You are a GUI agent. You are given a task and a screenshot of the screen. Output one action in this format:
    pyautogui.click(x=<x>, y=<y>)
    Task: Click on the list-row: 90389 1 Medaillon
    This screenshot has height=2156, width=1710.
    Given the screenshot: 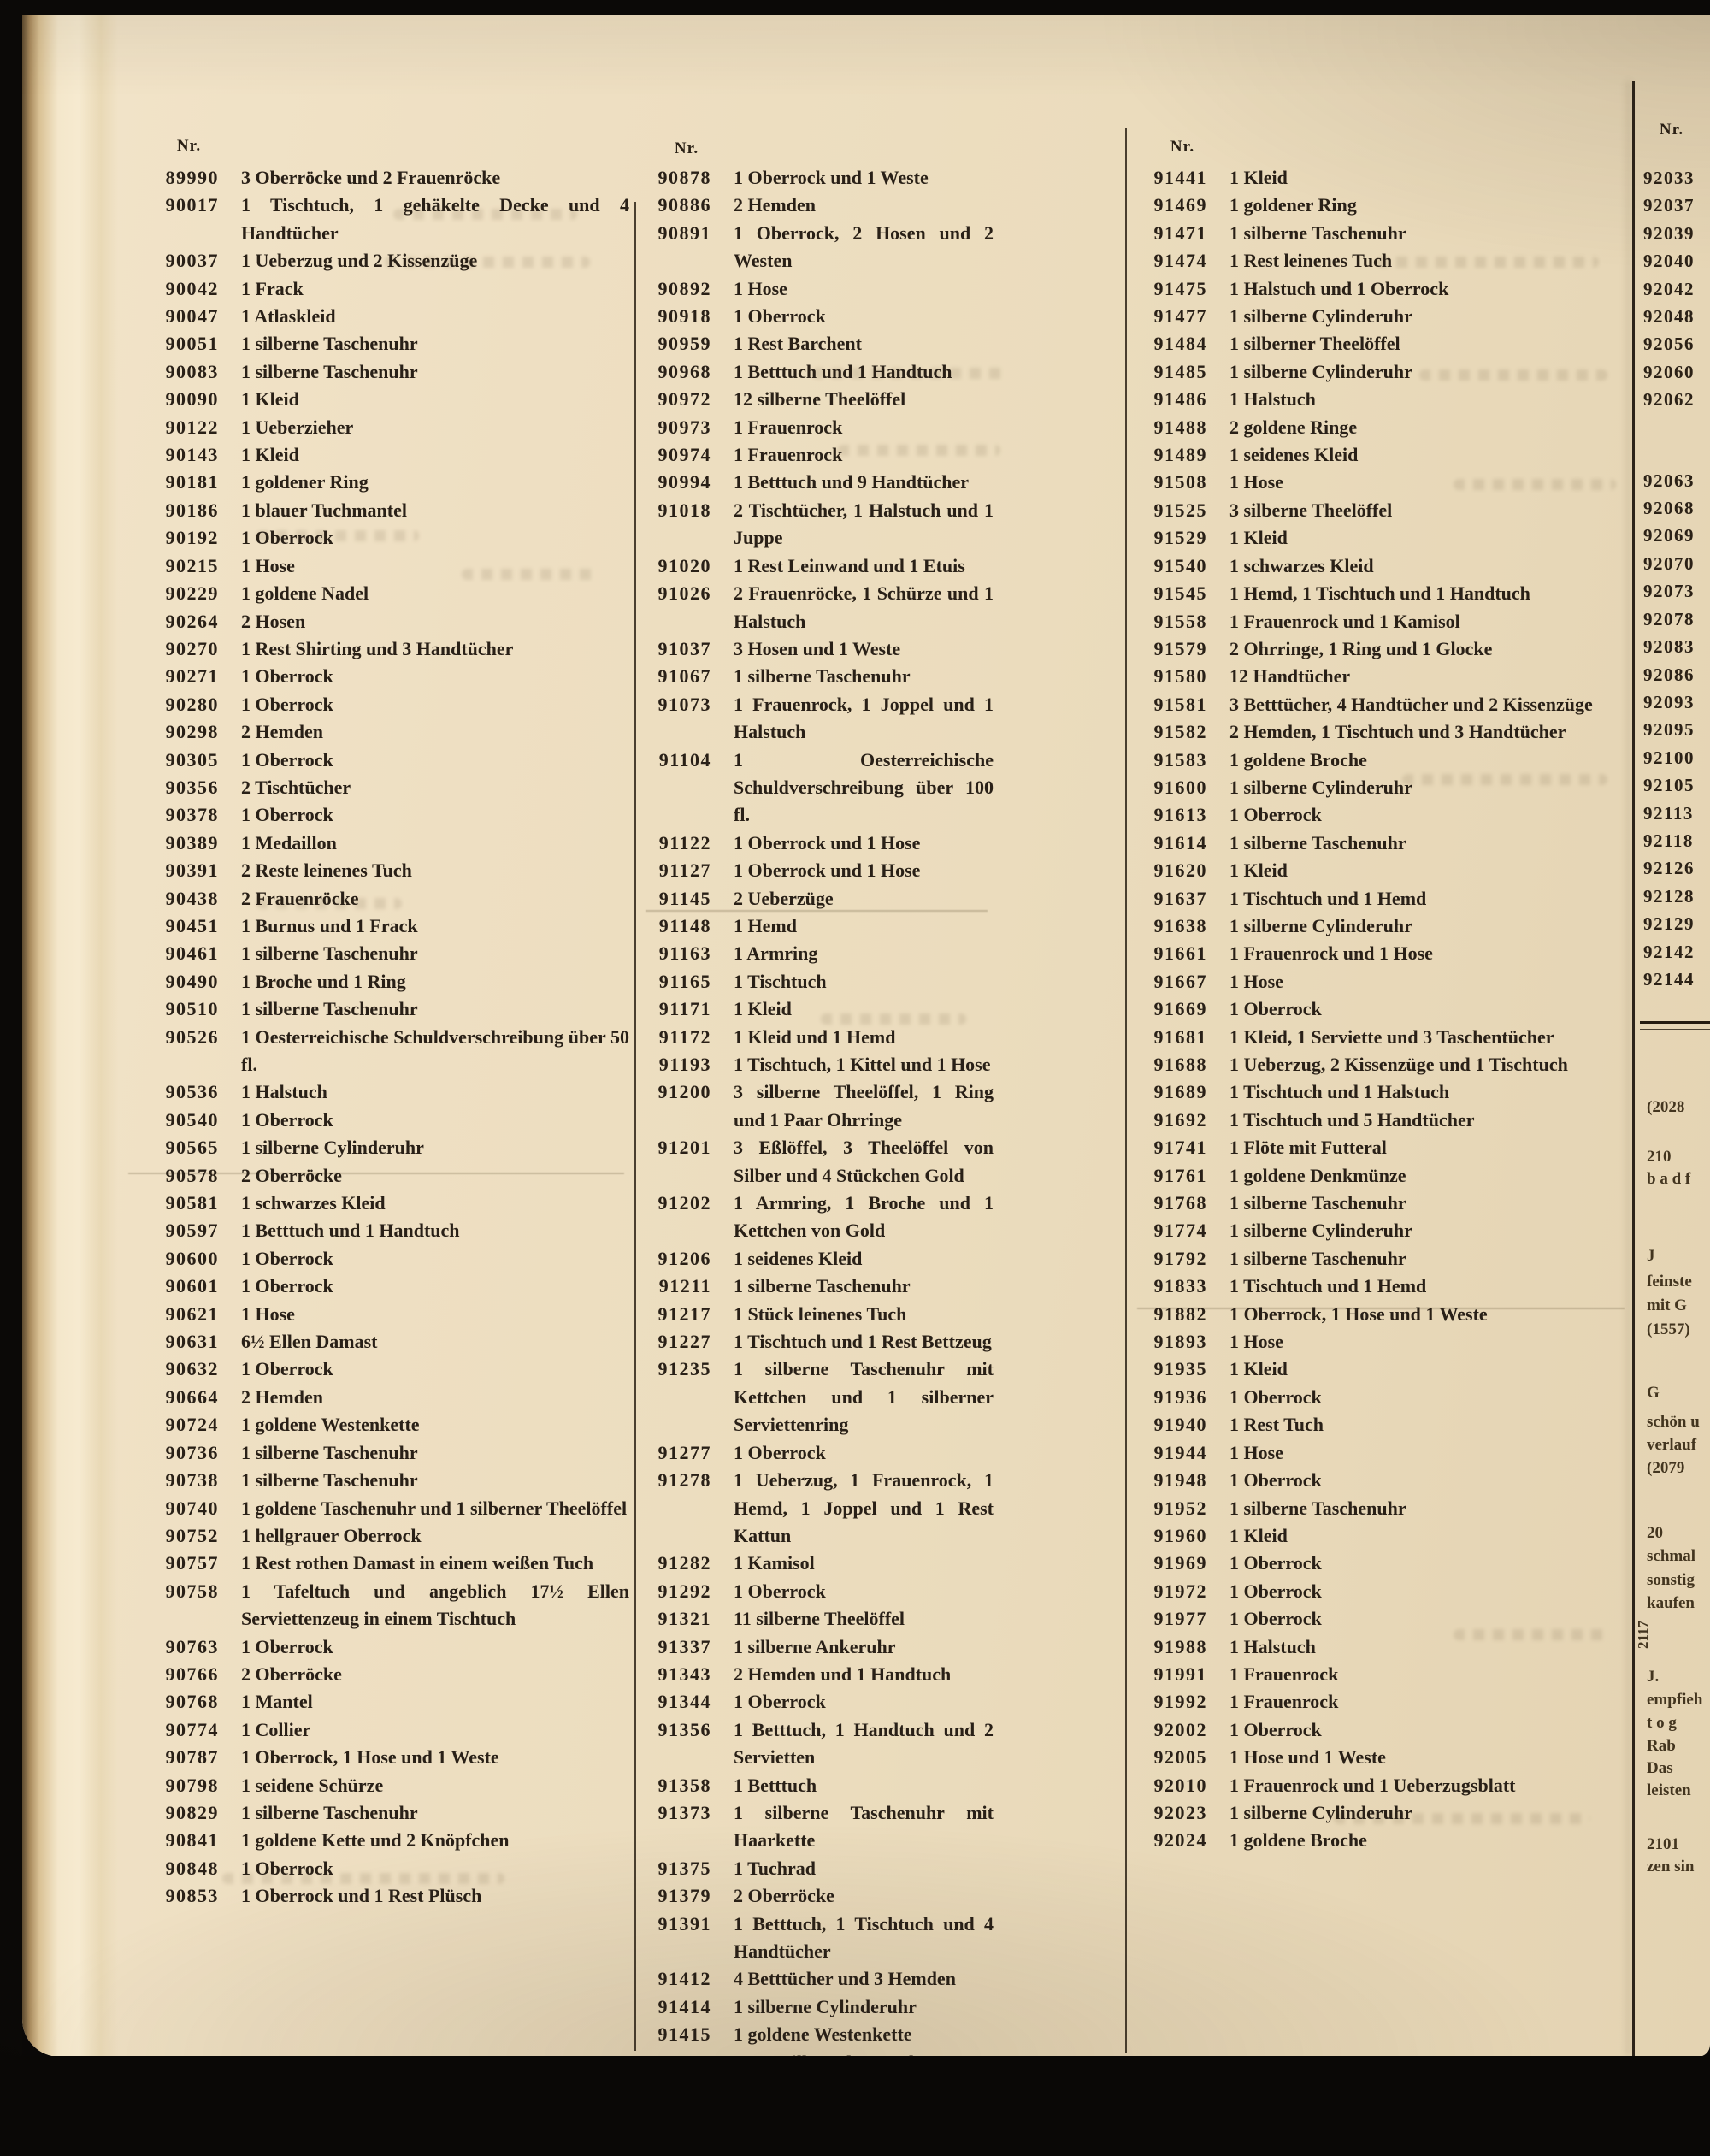 What is the action you would take?
    pyautogui.click(x=389, y=843)
    